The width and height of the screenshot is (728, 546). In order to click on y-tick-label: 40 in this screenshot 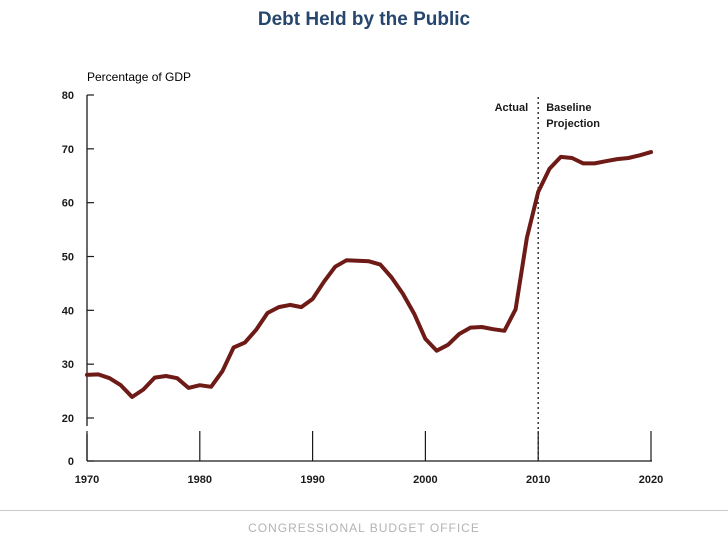, I will do `click(68, 311)`.